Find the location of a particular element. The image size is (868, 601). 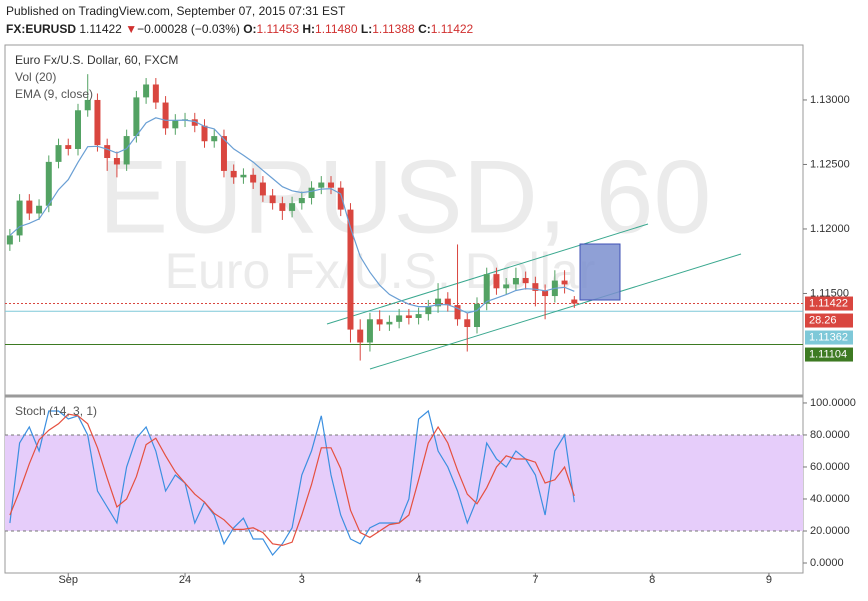

ohlc-label: C: is located at coordinates (424, 29).